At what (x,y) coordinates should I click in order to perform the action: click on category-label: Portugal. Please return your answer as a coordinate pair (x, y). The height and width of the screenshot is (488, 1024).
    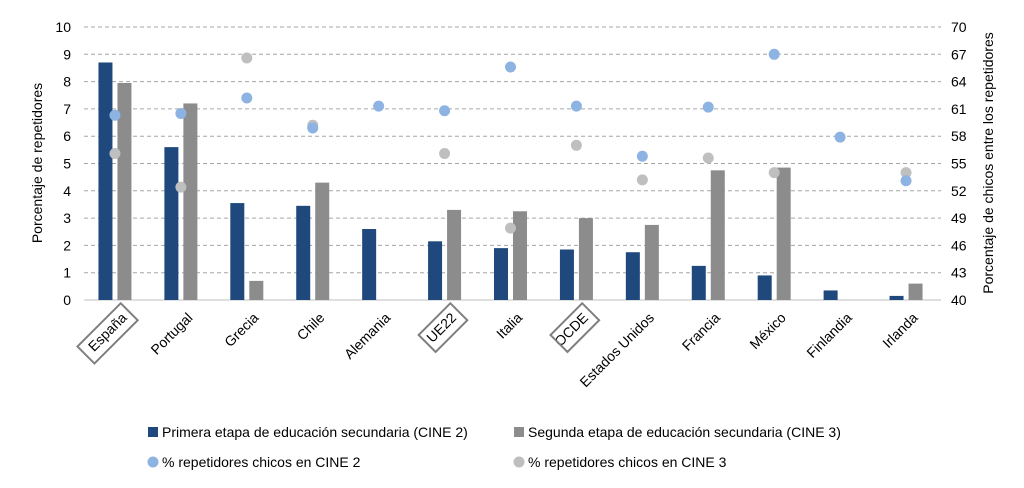
    Looking at the image, I should click on (171, 333).